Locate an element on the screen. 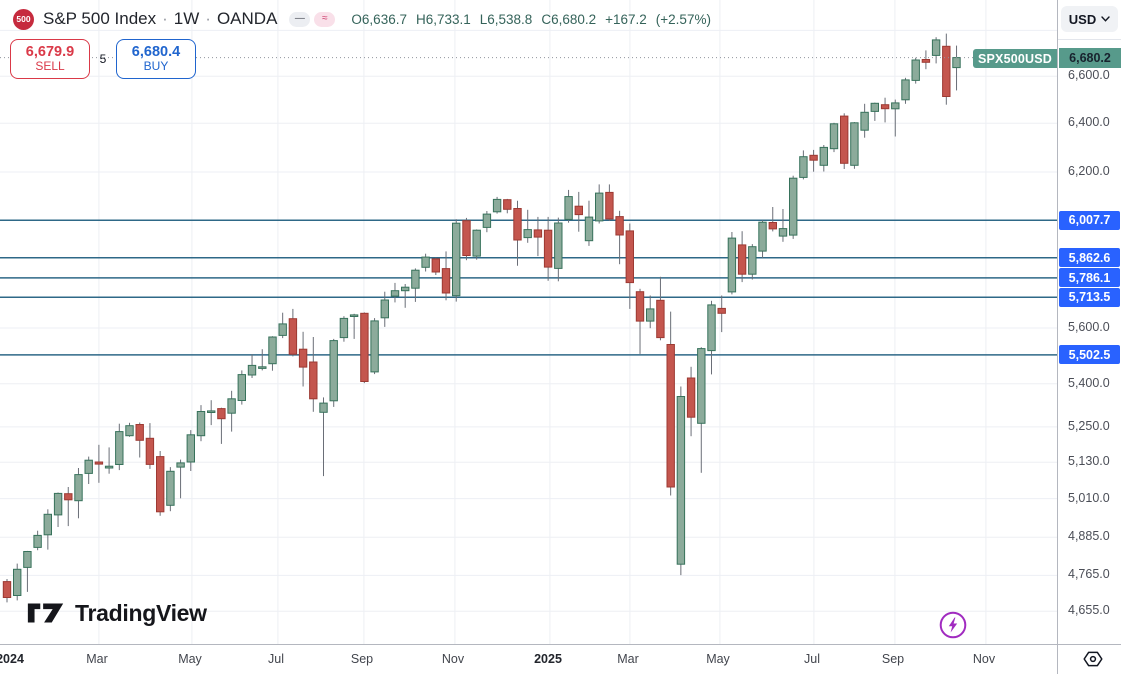 The image size is (1121, 674). minus-chip-icon: — is located at coordinates (300, 19).